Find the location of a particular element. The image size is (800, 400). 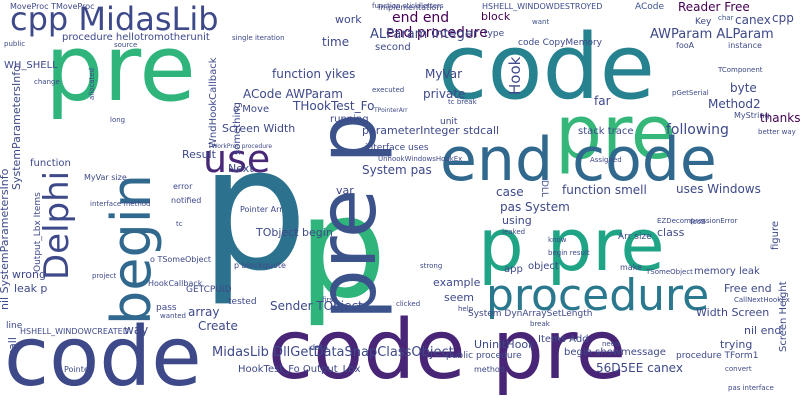

word-hshell-created: HSHELL_WINDOWCREATED is located at coordinates (74, 331).